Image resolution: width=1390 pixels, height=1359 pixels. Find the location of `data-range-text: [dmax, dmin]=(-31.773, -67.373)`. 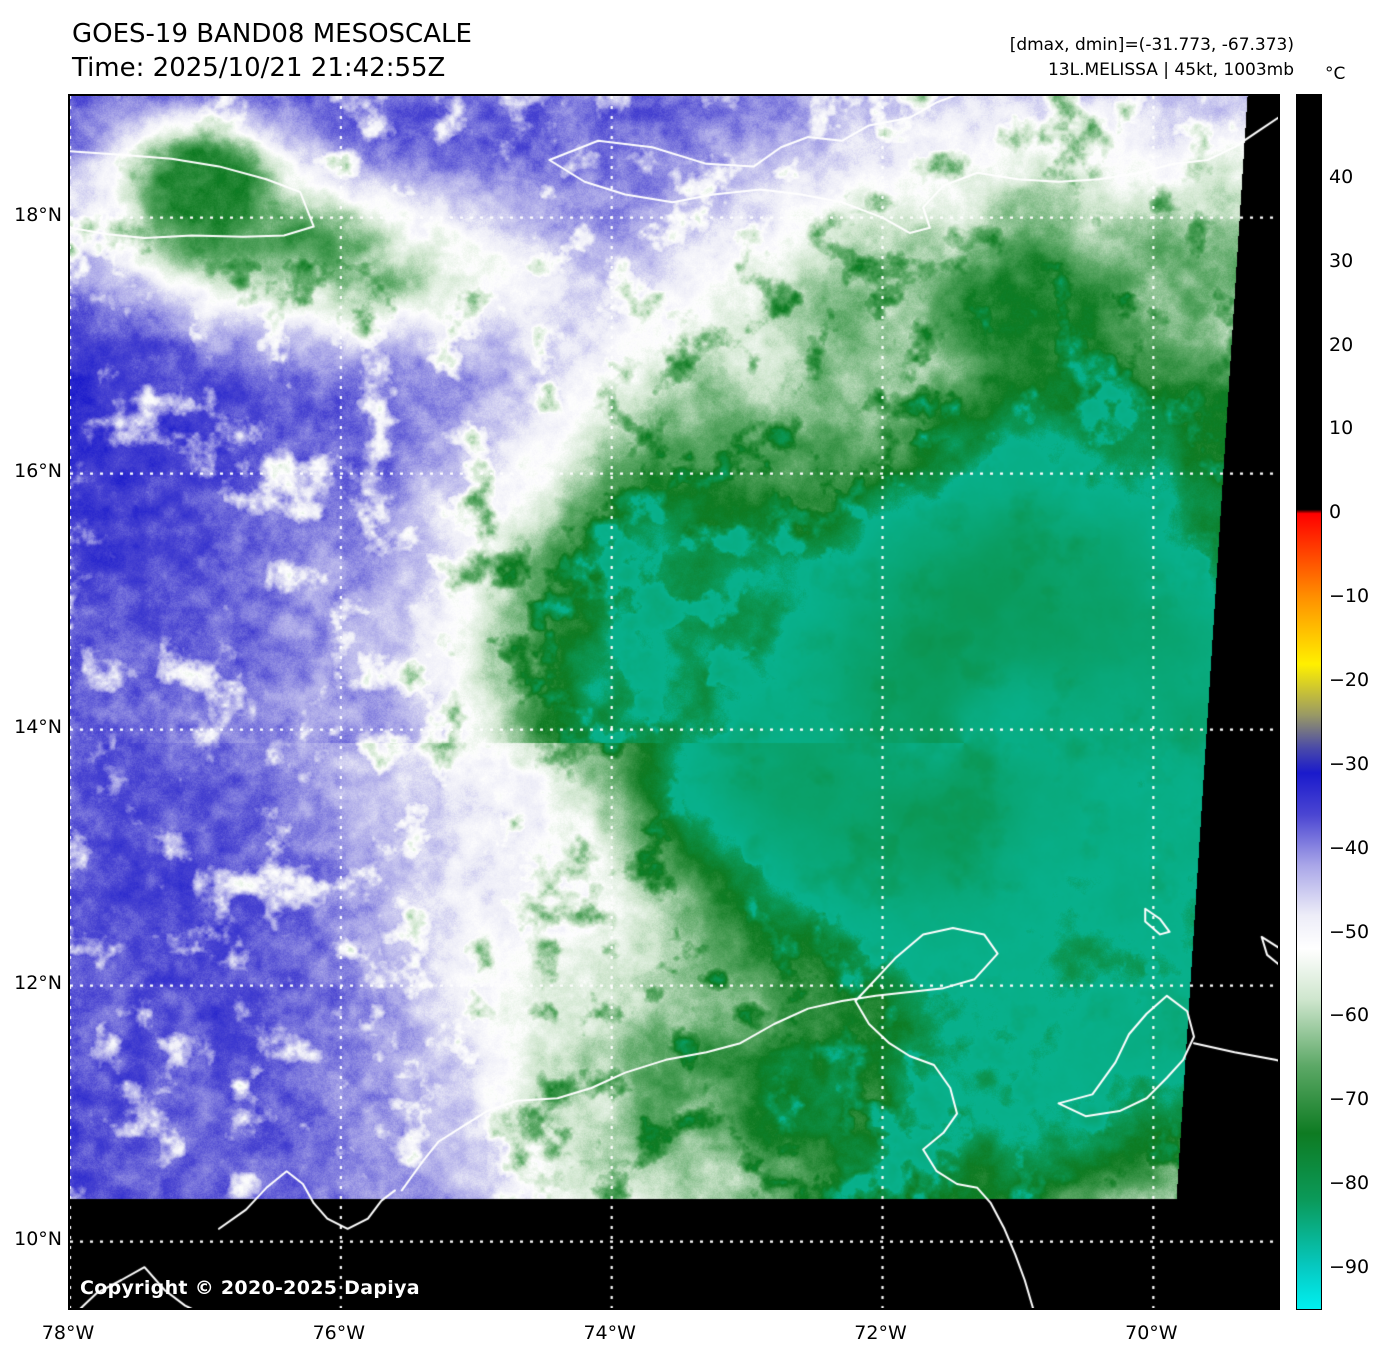

data-range-text: [dmax, dmin]=(-31.773, -67.373) is located at coordinates (1151, 45).